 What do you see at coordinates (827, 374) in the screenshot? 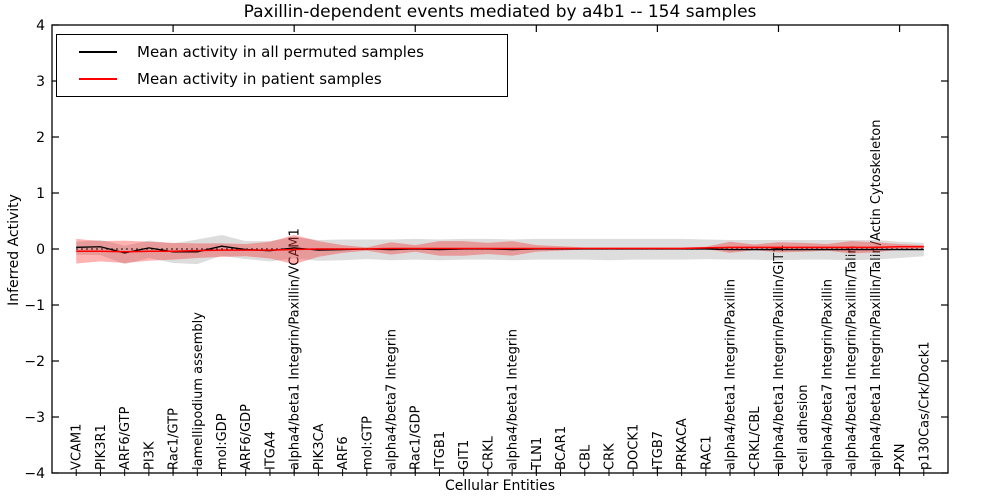
I see `x-tick-label: alpha4/beta7 Integrin/Paxillin` at bounding box center [827, 374].